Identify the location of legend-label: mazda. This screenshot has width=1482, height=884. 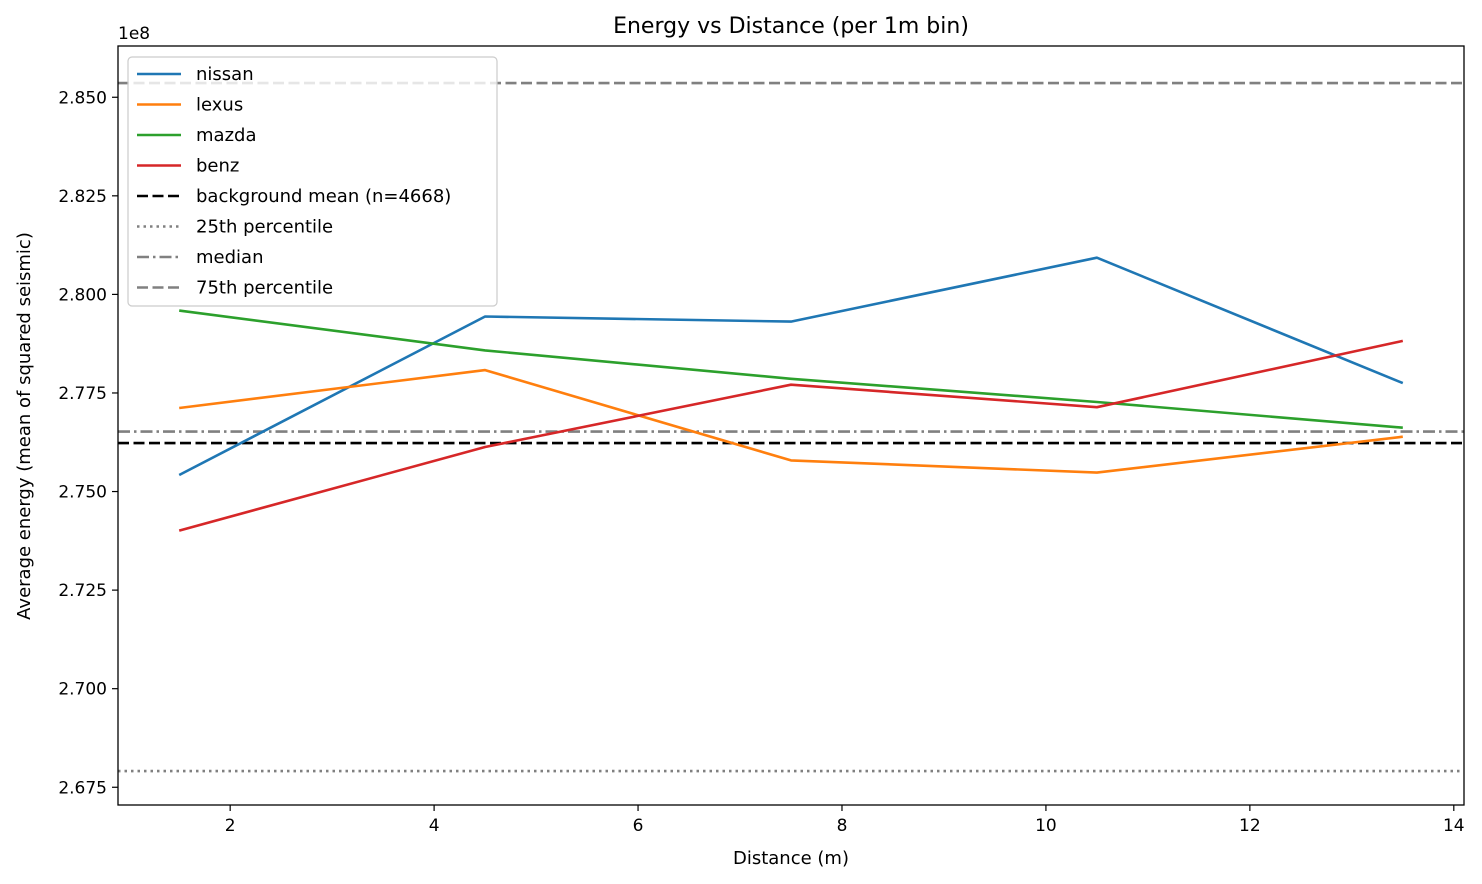
(226, 135).